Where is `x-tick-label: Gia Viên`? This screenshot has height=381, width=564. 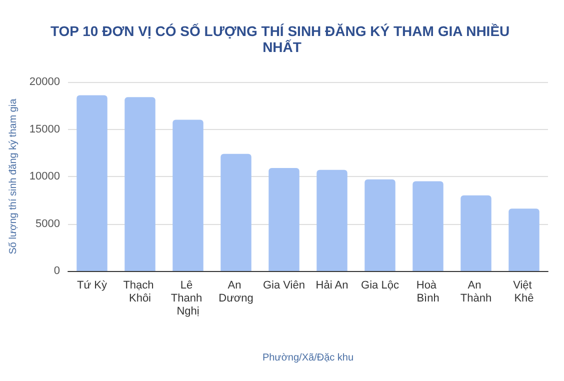 x-tick-label: Gia Viên is located at coordinates (284, 286).